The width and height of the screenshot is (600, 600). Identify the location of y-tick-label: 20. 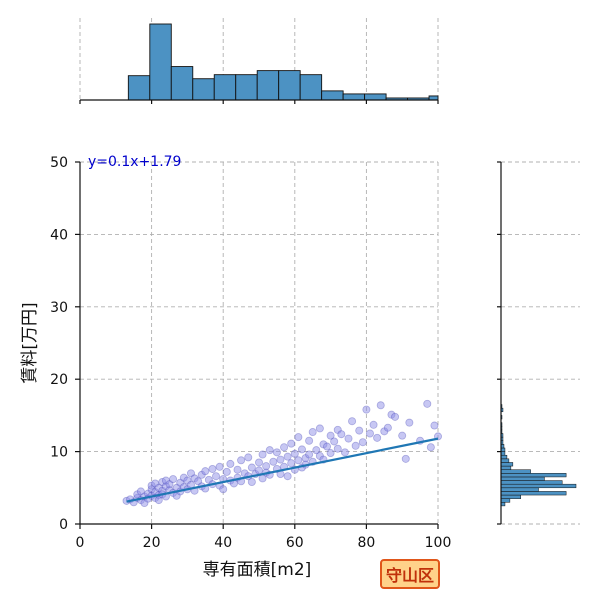
(59, 380).